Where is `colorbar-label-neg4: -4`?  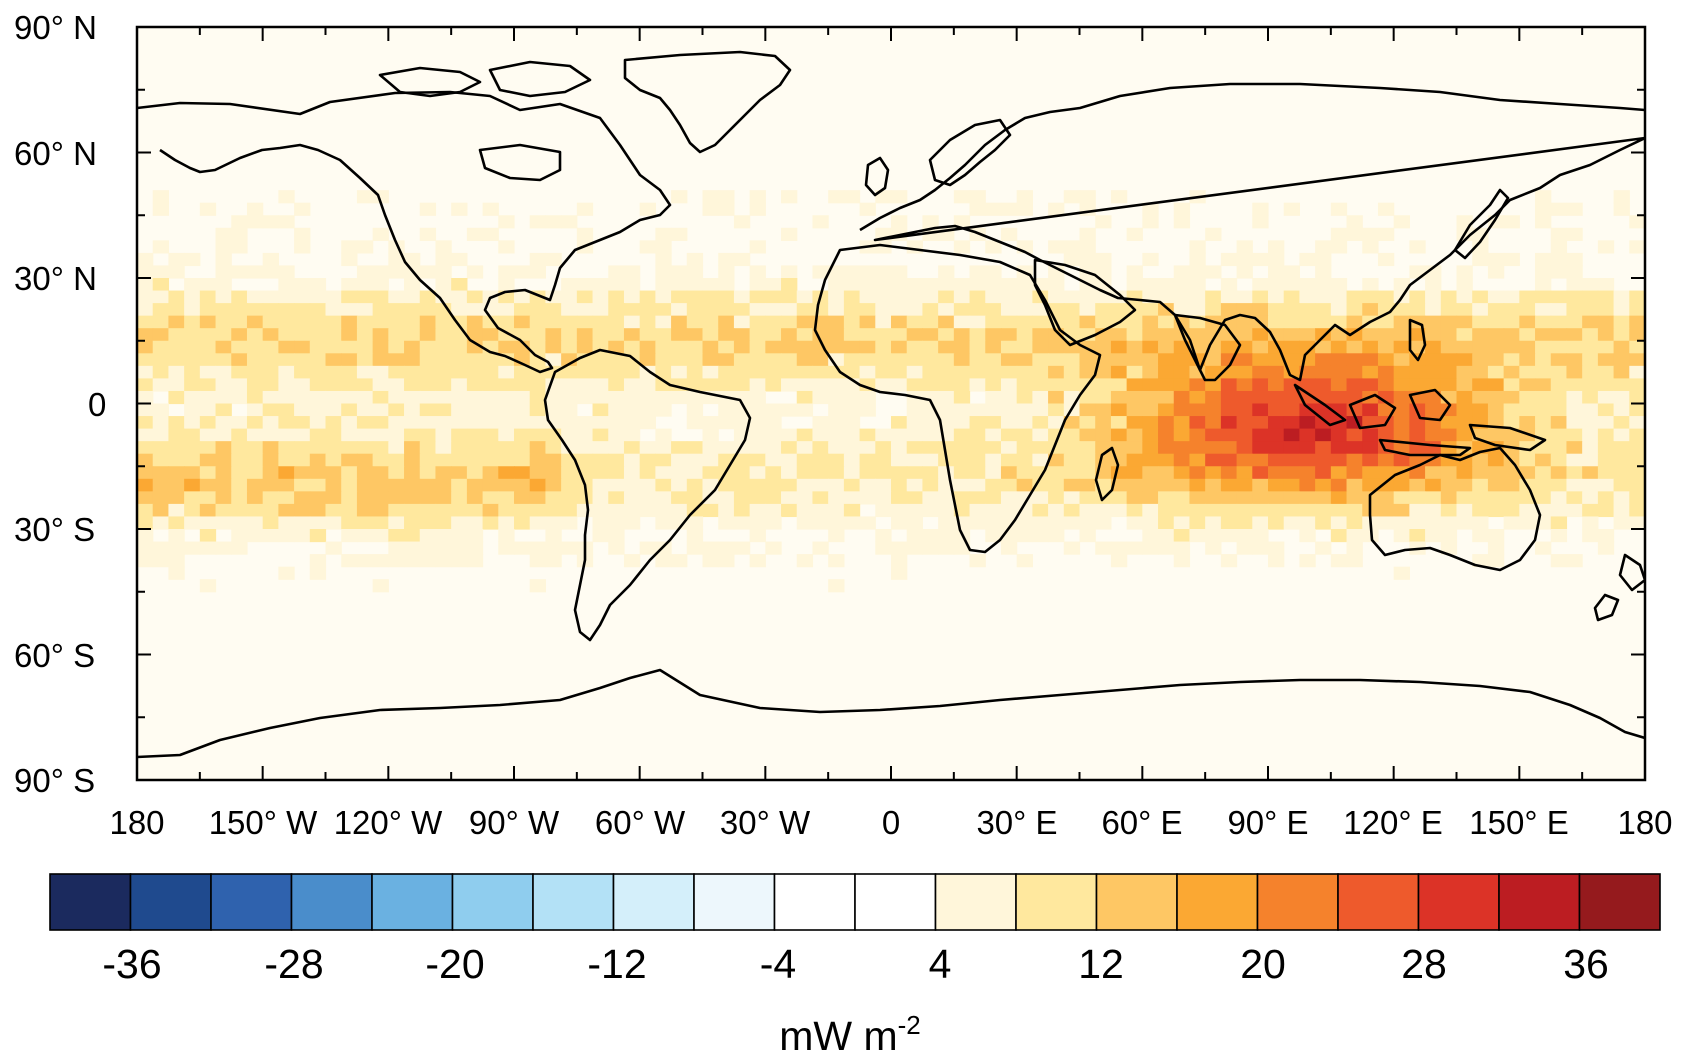
colorbar-label-neg4: -4 is located at coordinates (778, 964).